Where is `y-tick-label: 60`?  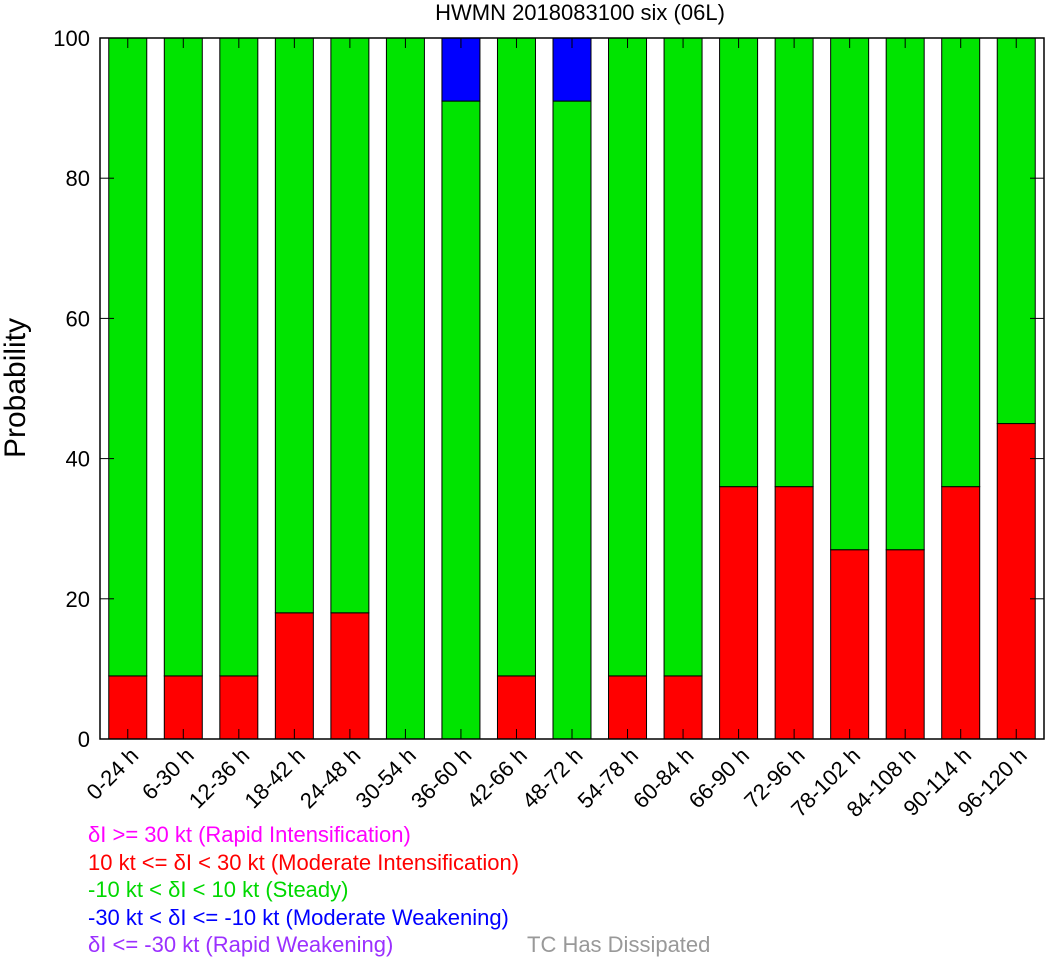
y-tick-label: 60 is located at coordinates (78, 318).